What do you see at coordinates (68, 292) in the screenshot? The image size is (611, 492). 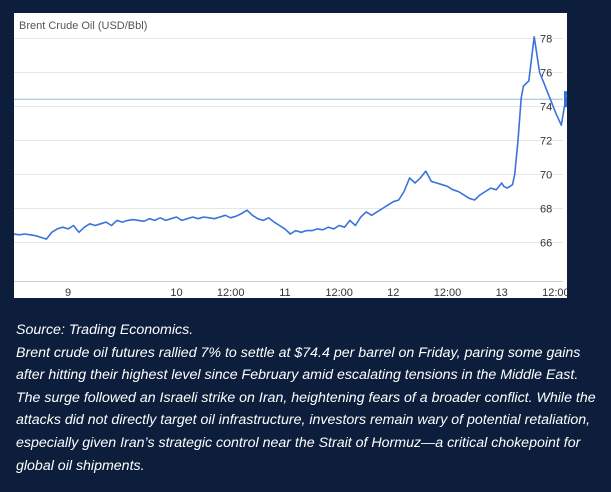 I see `x-tick-label-0: 9` at bounding box center [68, 292].